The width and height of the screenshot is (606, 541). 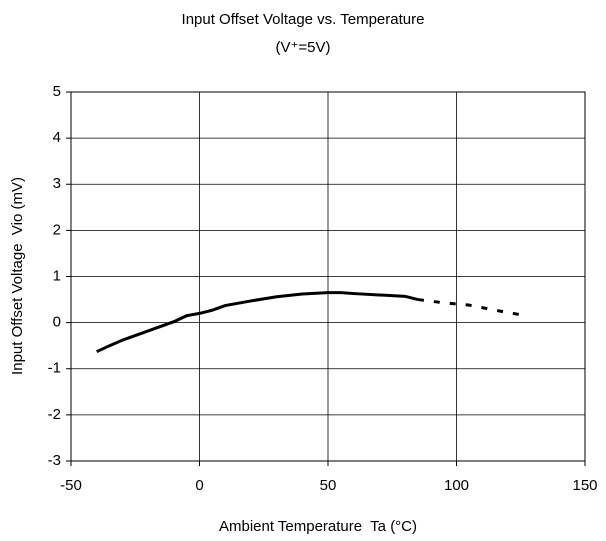 What do you see at coordinates (199, 485) in the screenshot?
I see `x-tick-label: 0` at bounding box center [199, 485].